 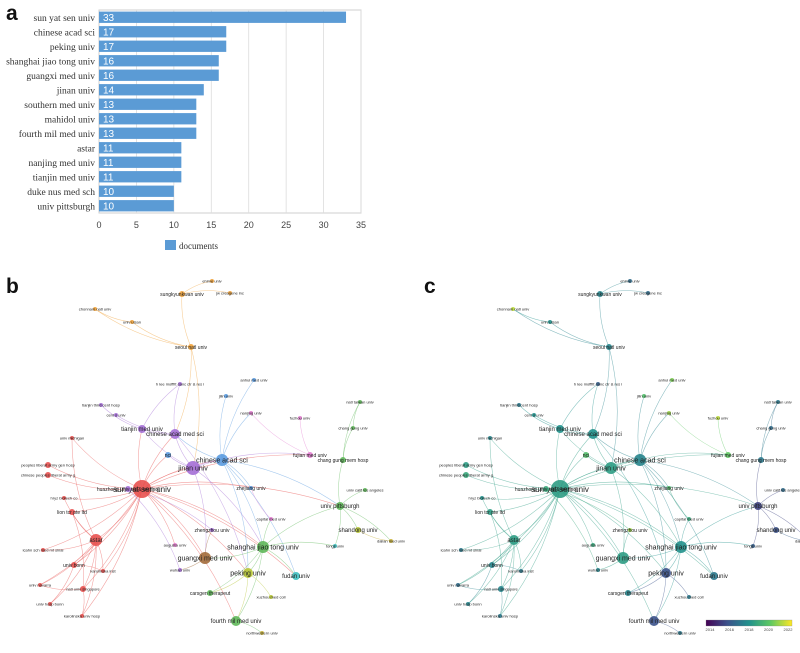 What do you see at coordinates (142, 430) in the screenshot?
I see `node-label: tianjin med univ` at bounding box center [142, 430].